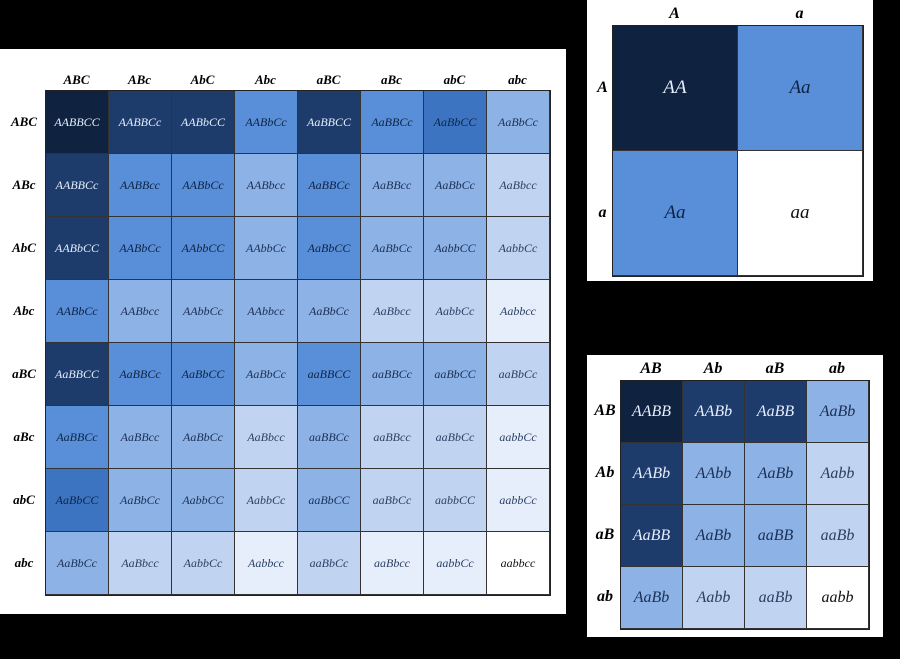 The image size is (900, 659). I want to click on trihybrid-col-header: AbC, so click(202, 79).